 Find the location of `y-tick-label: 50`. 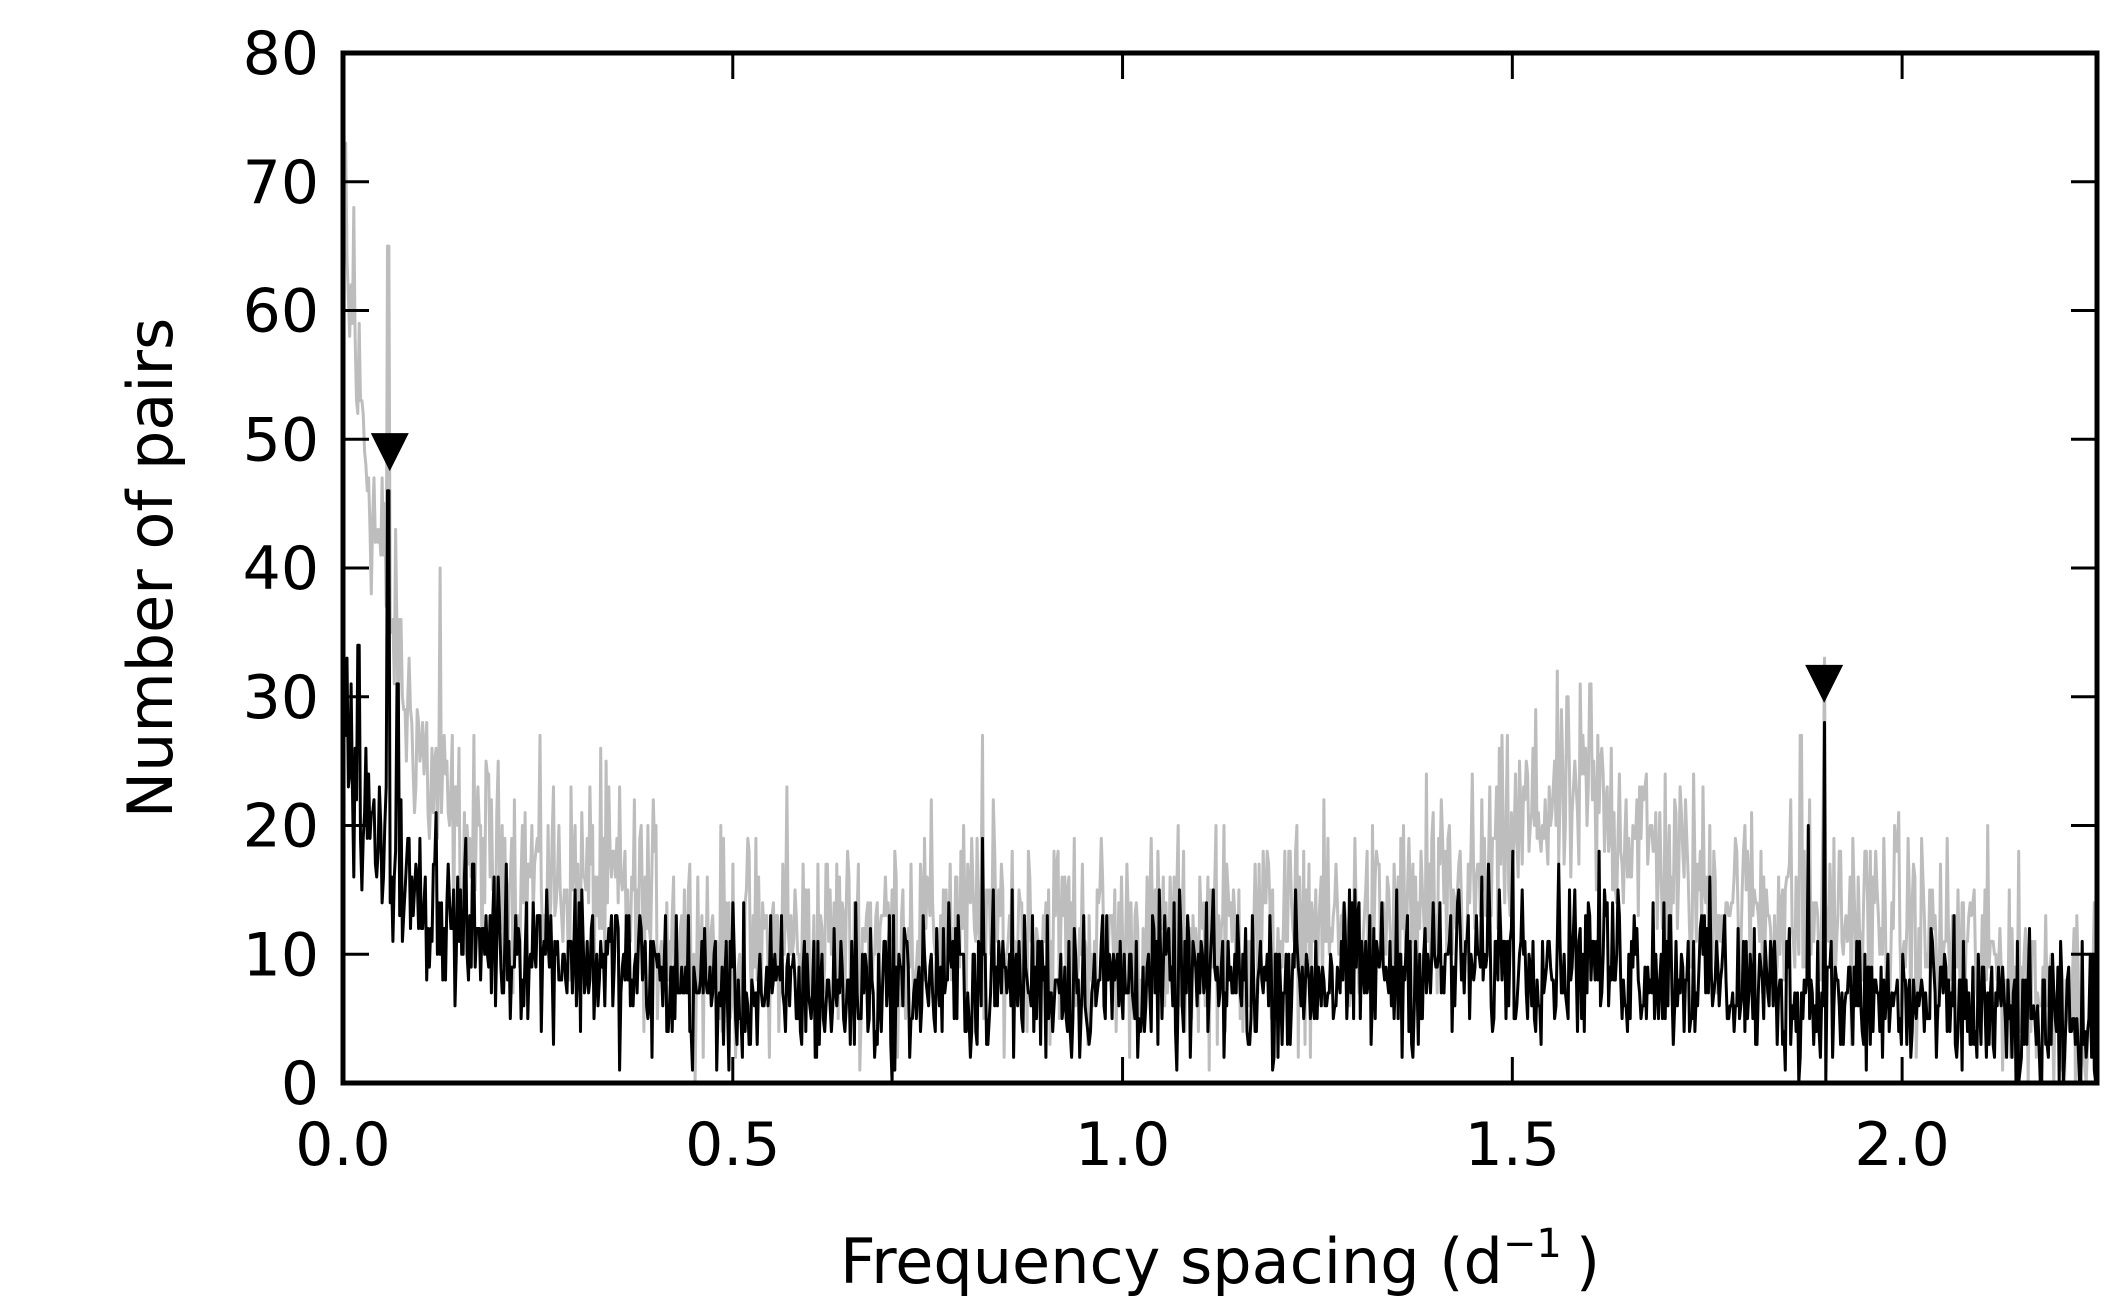

y-tick-label: 50 is located at coordinates (281, 440).